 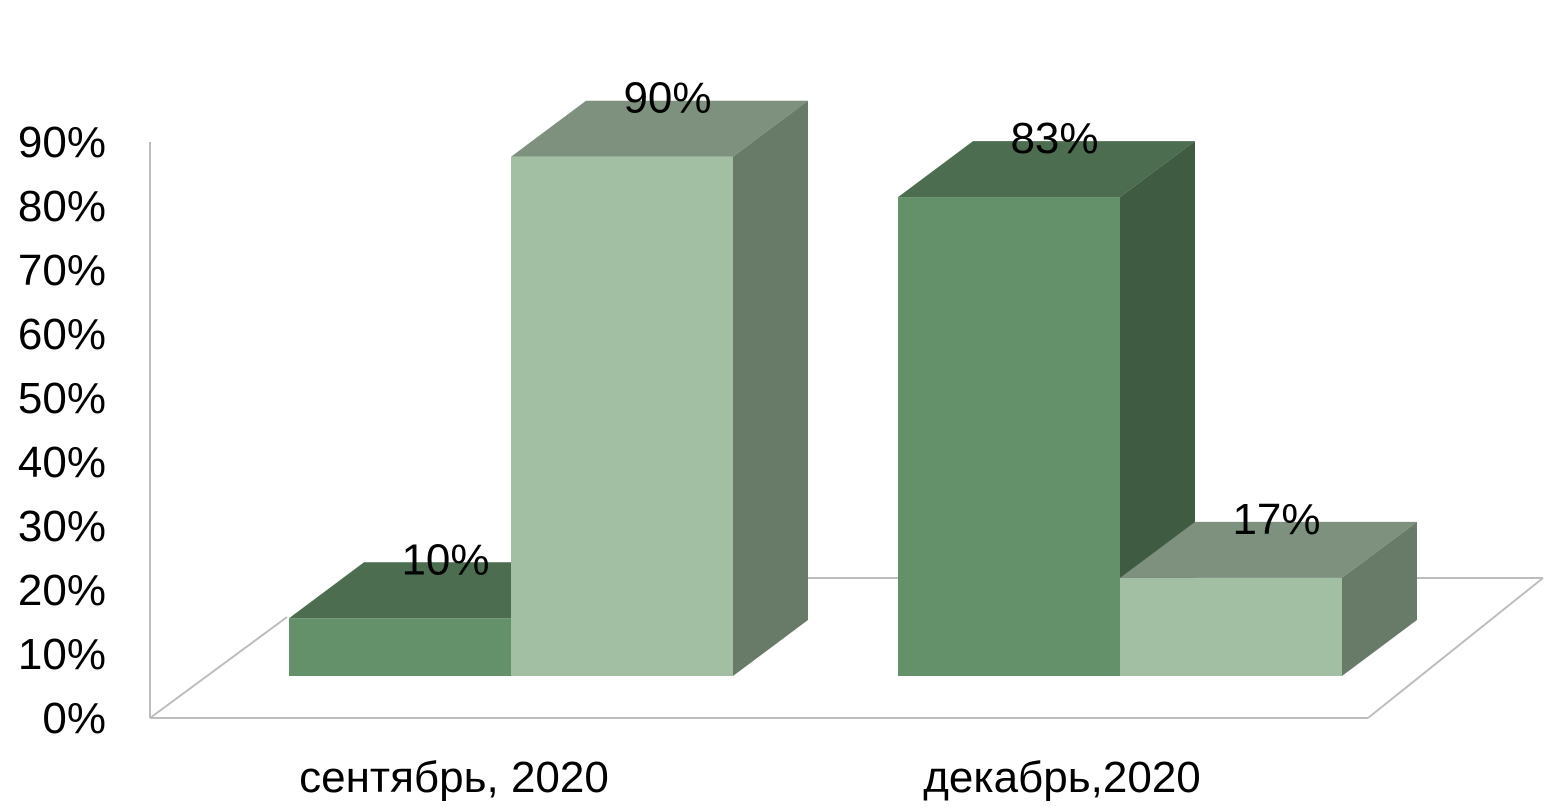 What do you see at coordinates (62, 462) in the screenshot?
I see `y-tick-label: 40%` at bounding box center [62, 462].